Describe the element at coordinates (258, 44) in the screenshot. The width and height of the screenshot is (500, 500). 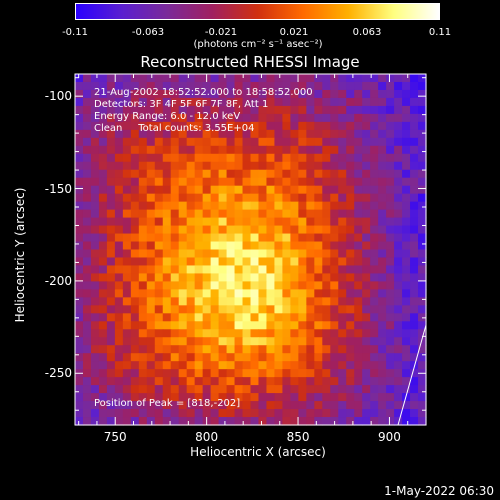
I see `colorbar-units: (photons cm⁻² s⁻¹ asec⁻²)` at that location.